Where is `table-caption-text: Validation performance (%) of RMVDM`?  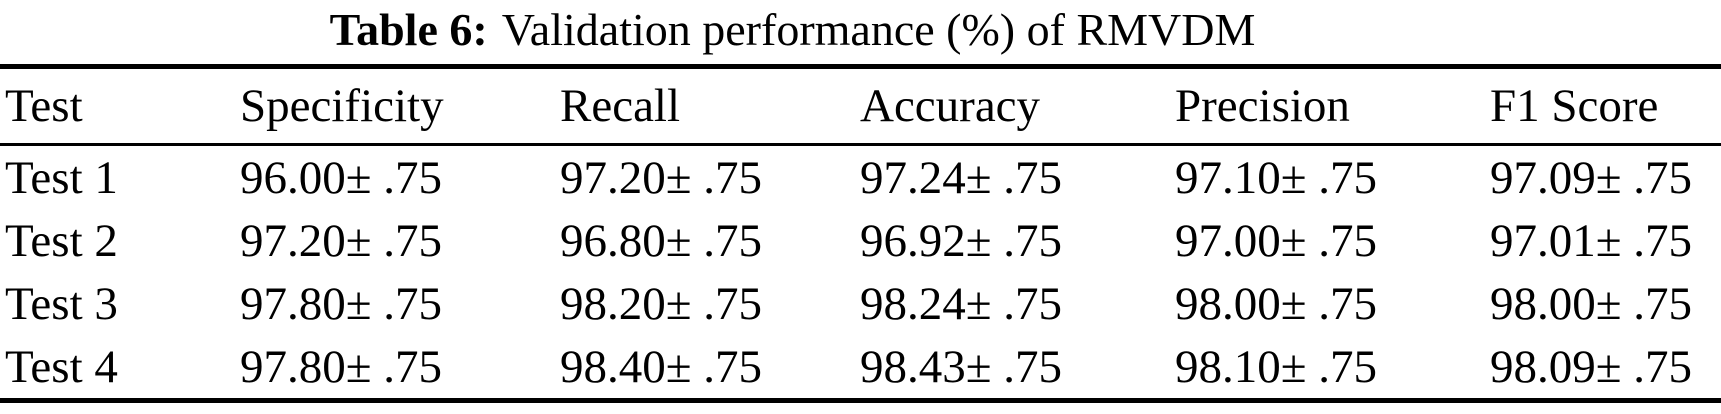
table-caption-text: Validation performance (%) of RMVDM is located at coordinates (878, 29).